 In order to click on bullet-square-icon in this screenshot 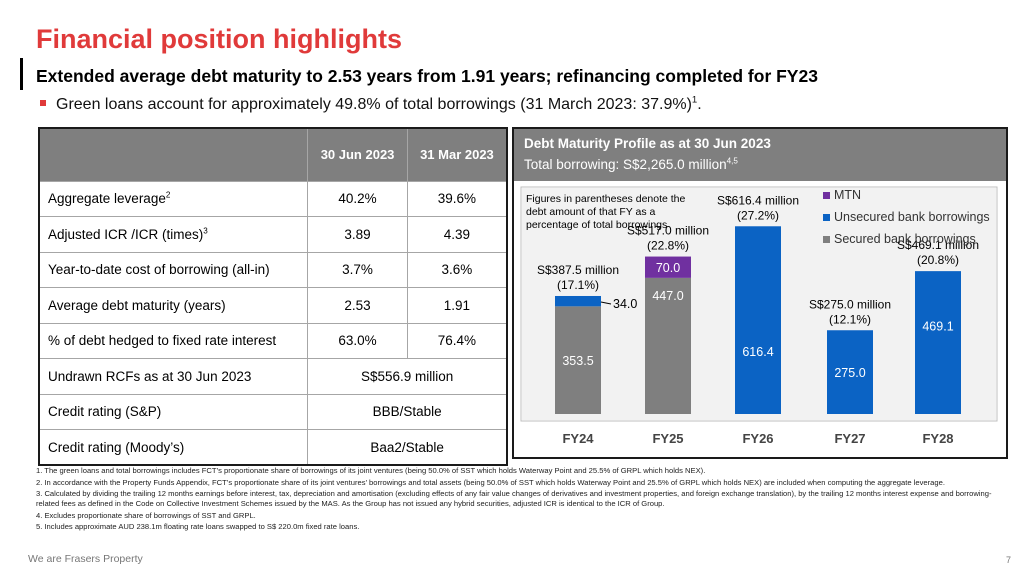, I will do `click(43, 102)`.